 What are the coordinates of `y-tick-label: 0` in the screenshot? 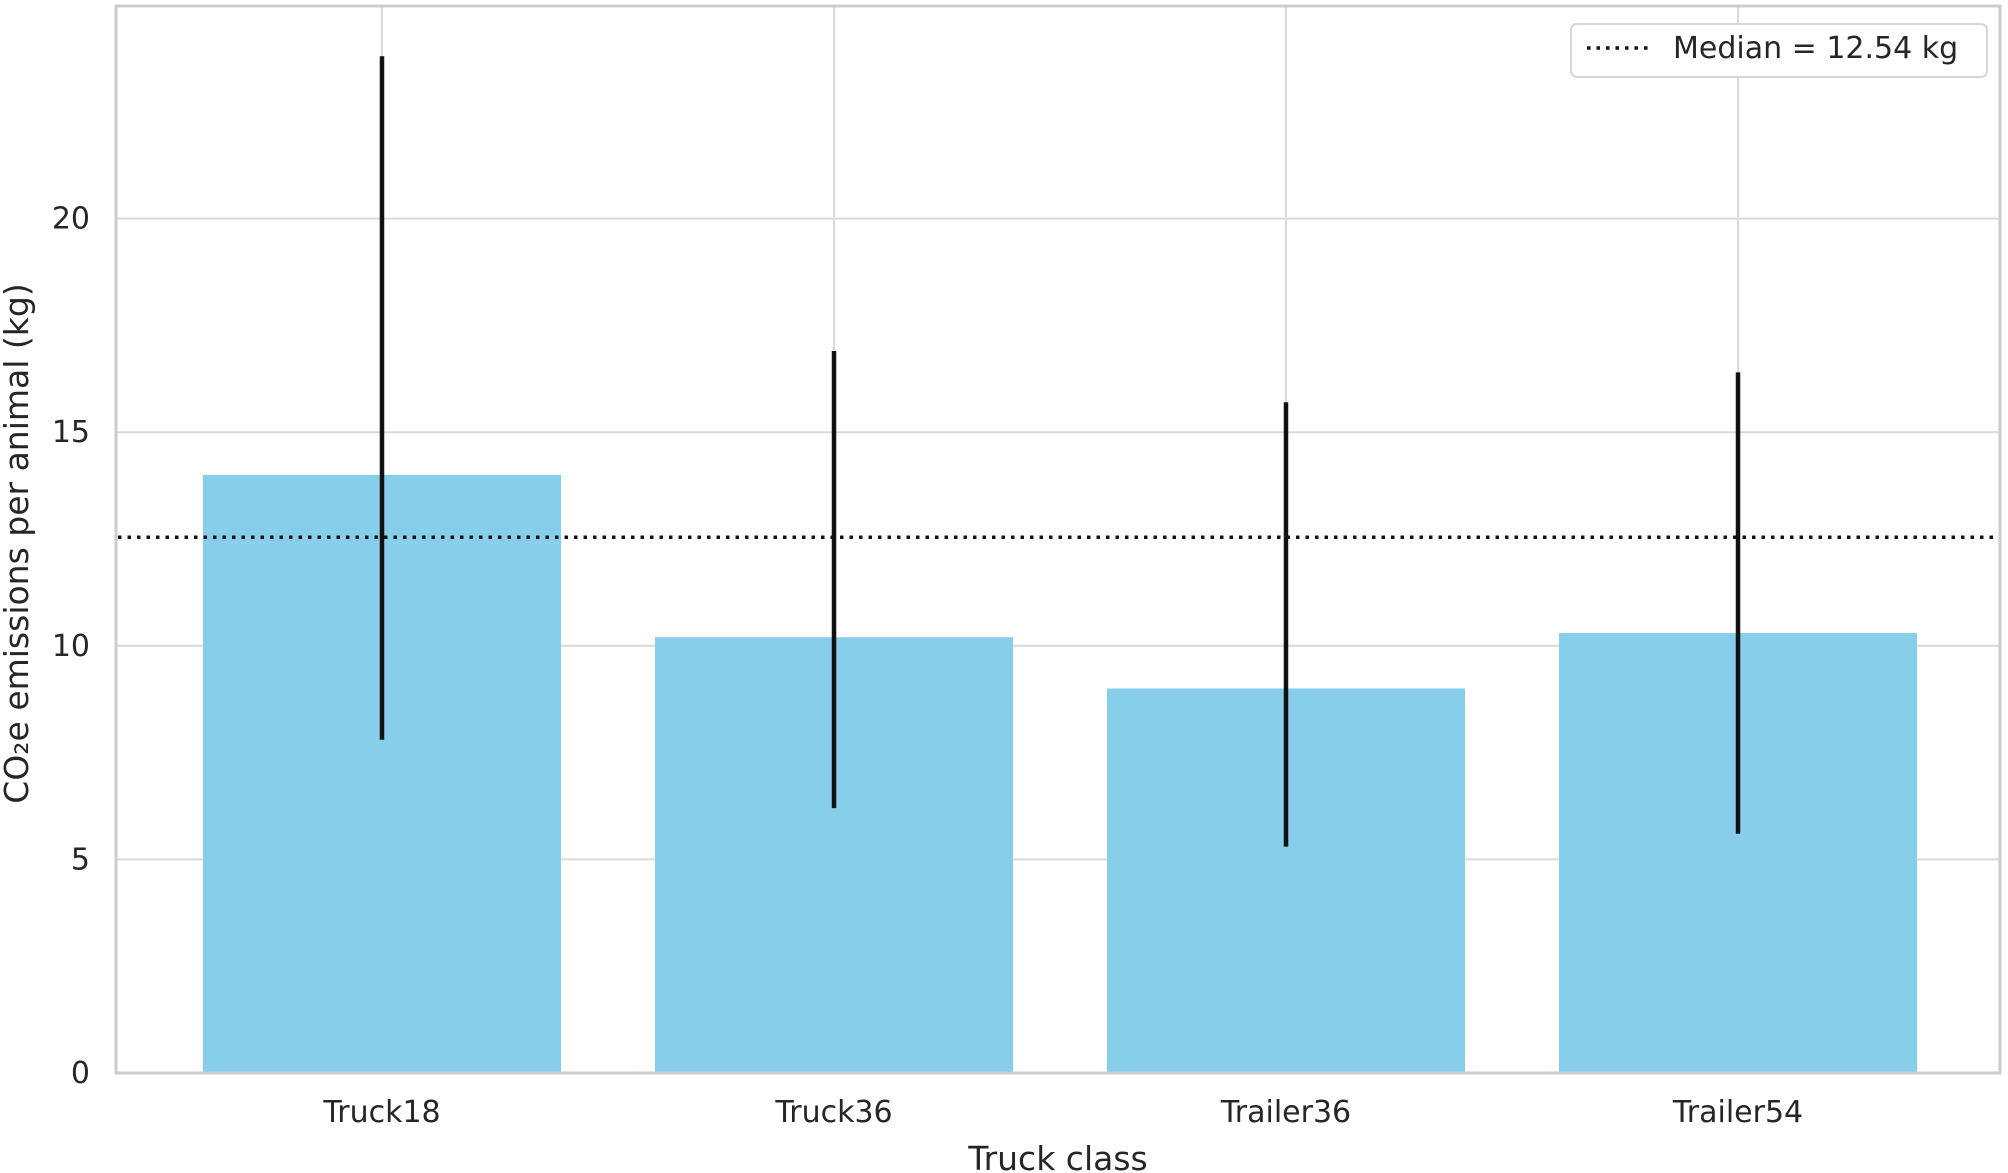 It's located at (80, 1073).